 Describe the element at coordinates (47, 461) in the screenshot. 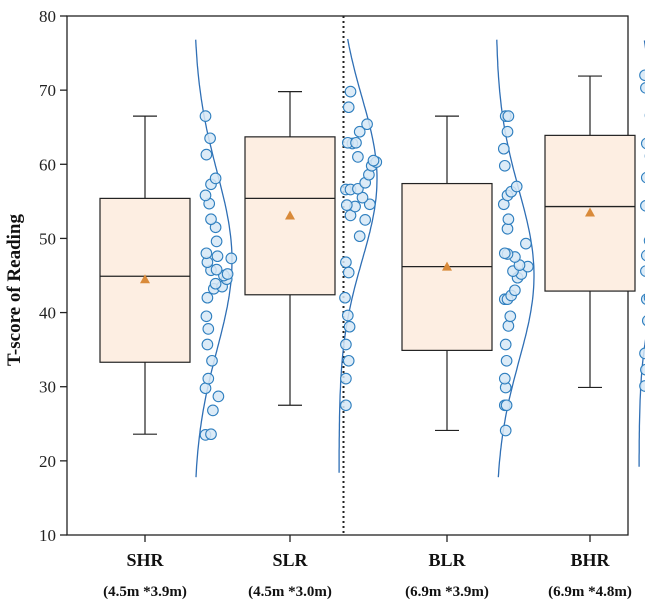

I see `y-tick-label: 20` at that location.